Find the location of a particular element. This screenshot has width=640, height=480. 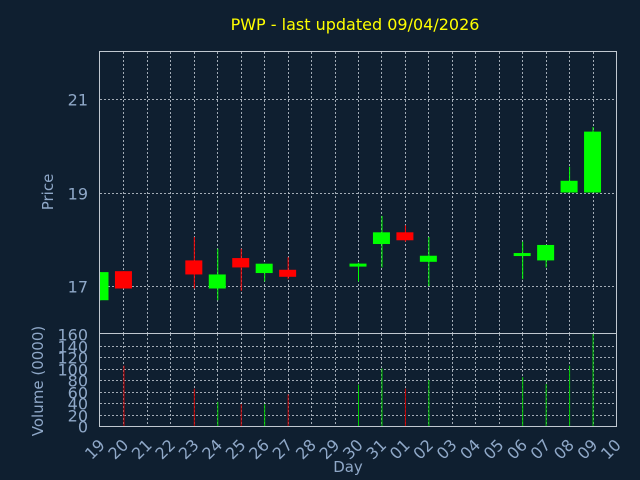

volume-tick-label: 80 is located at coordinates (78, 381).